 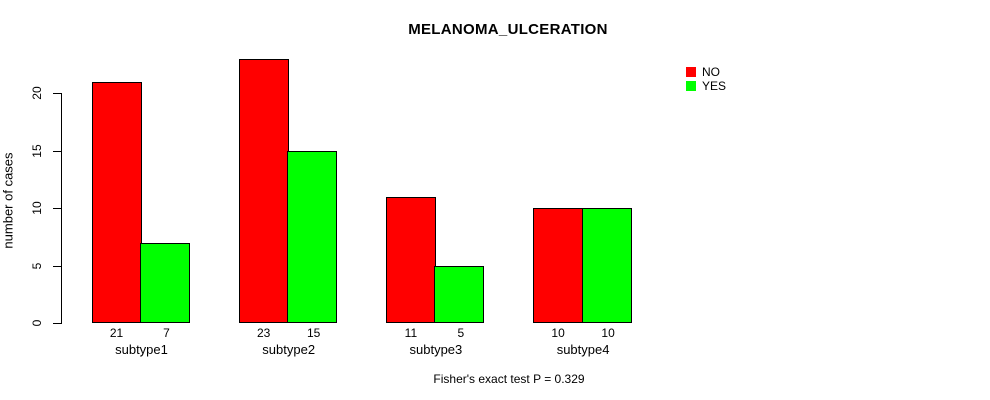 What do you see at coordinates (410, 259) in the screenshot?
I see `bar-subtype3-no` at bounding box center [410, 259].